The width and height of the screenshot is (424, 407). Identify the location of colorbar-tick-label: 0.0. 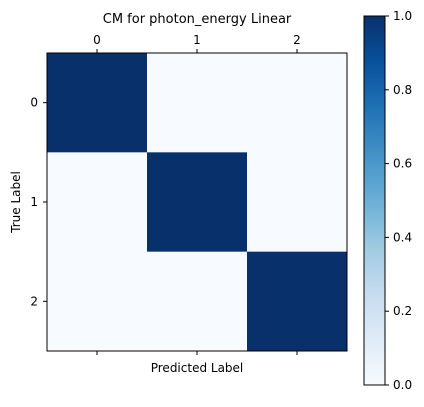
(402, 385).